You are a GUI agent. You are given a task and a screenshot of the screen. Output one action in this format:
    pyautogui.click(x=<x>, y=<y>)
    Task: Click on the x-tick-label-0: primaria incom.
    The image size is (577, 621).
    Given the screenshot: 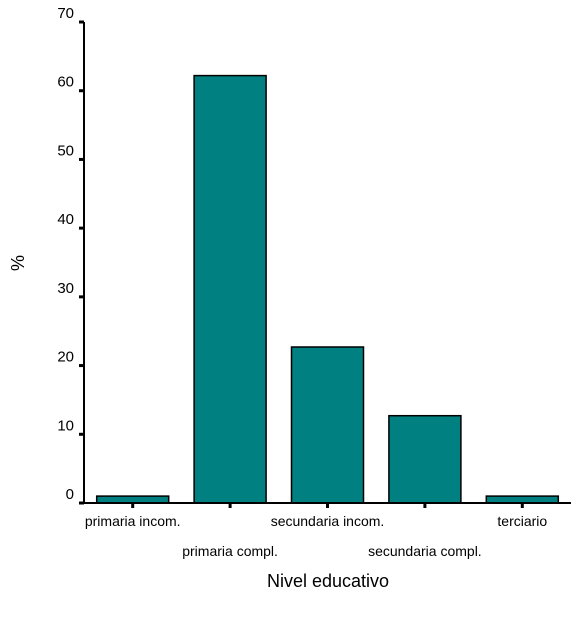 What is the action you would take?
    pyautogui.click(x=133, y=521)
    